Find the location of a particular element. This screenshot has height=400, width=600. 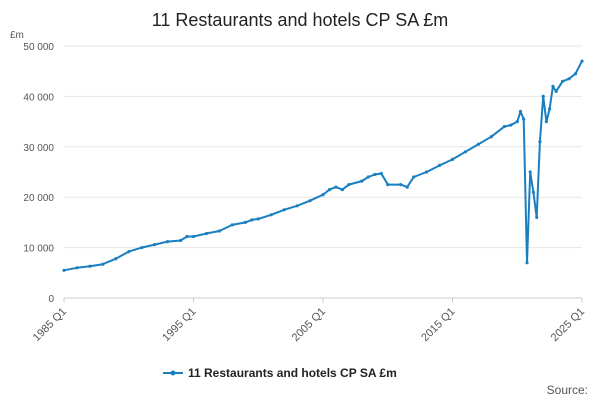

x-axis-ticks: 1985 Q1 1995 Q1 2005 Q1 2015 Q1 2025 Q1 is located at coordinates (309, 321).